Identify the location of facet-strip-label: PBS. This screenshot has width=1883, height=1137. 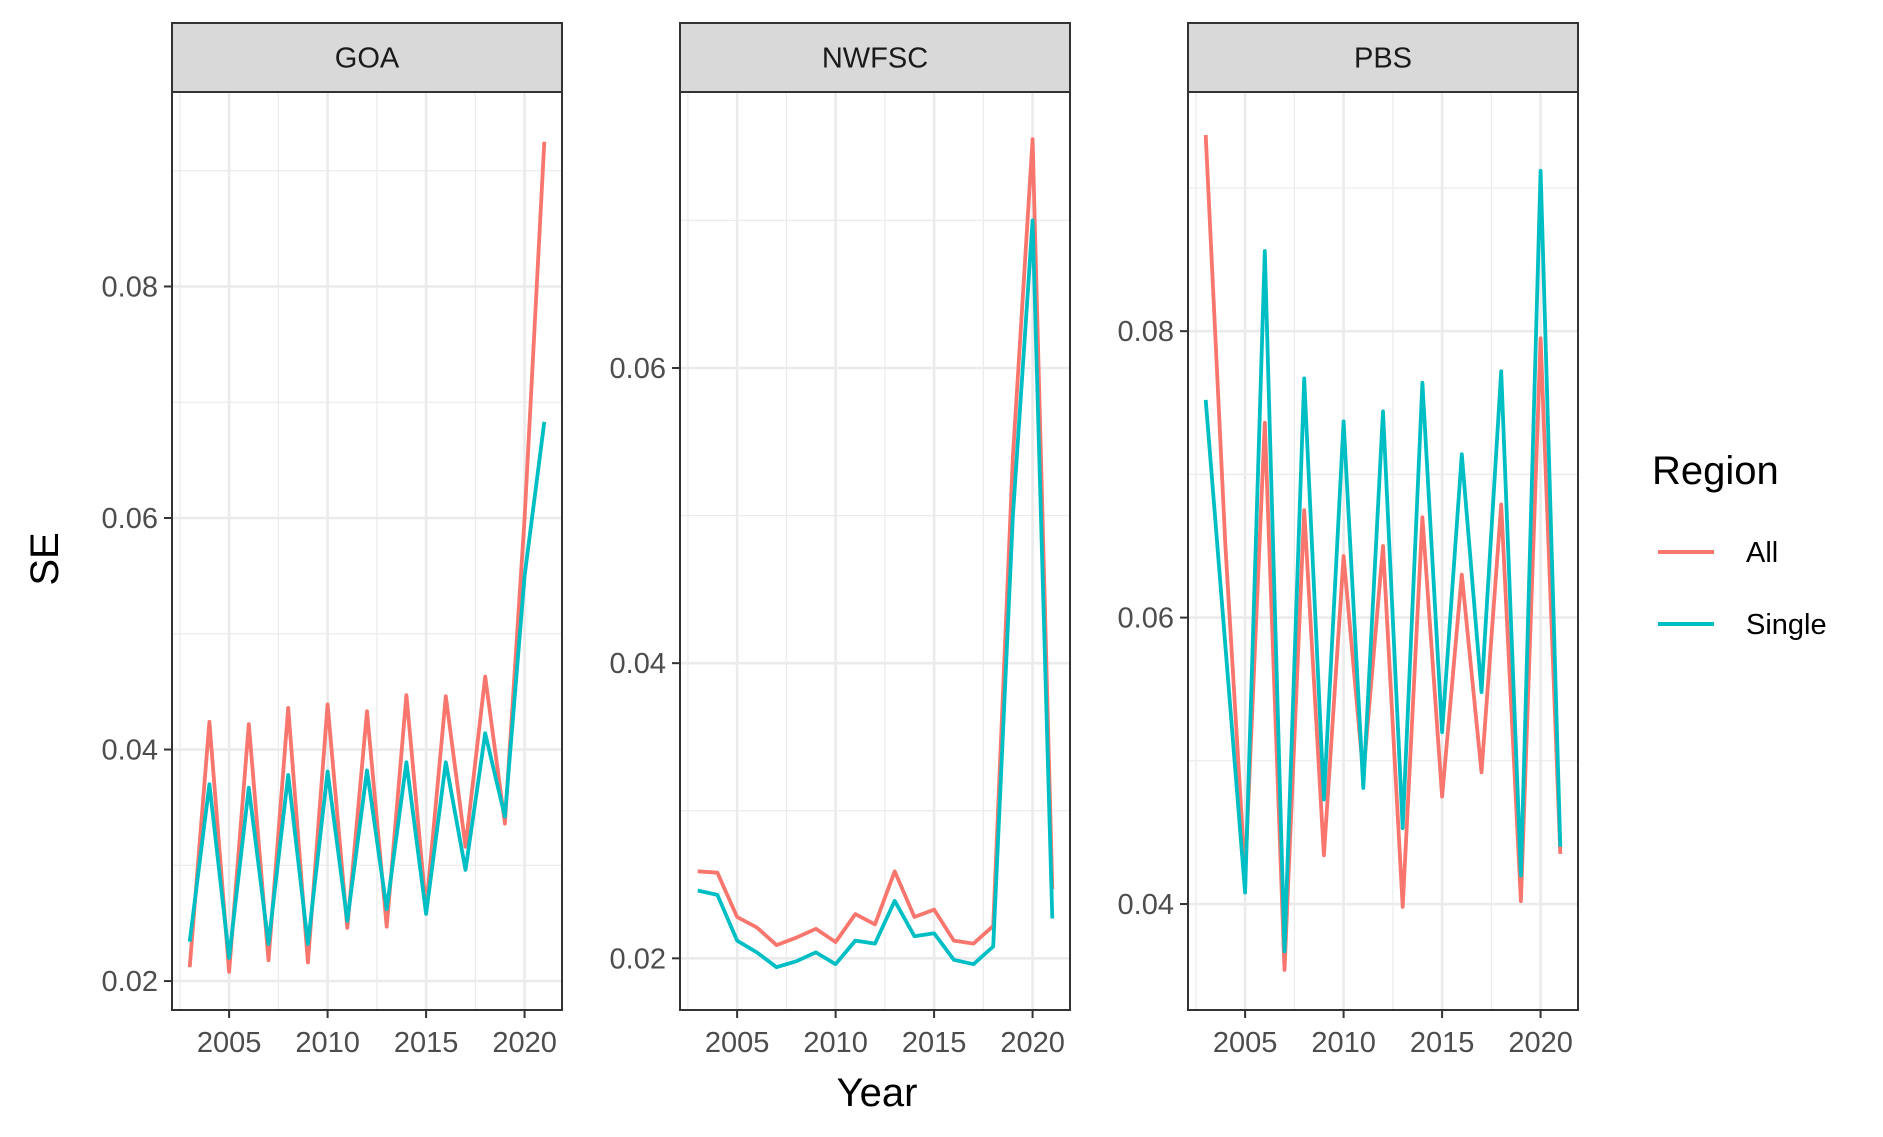
(1383, 59).